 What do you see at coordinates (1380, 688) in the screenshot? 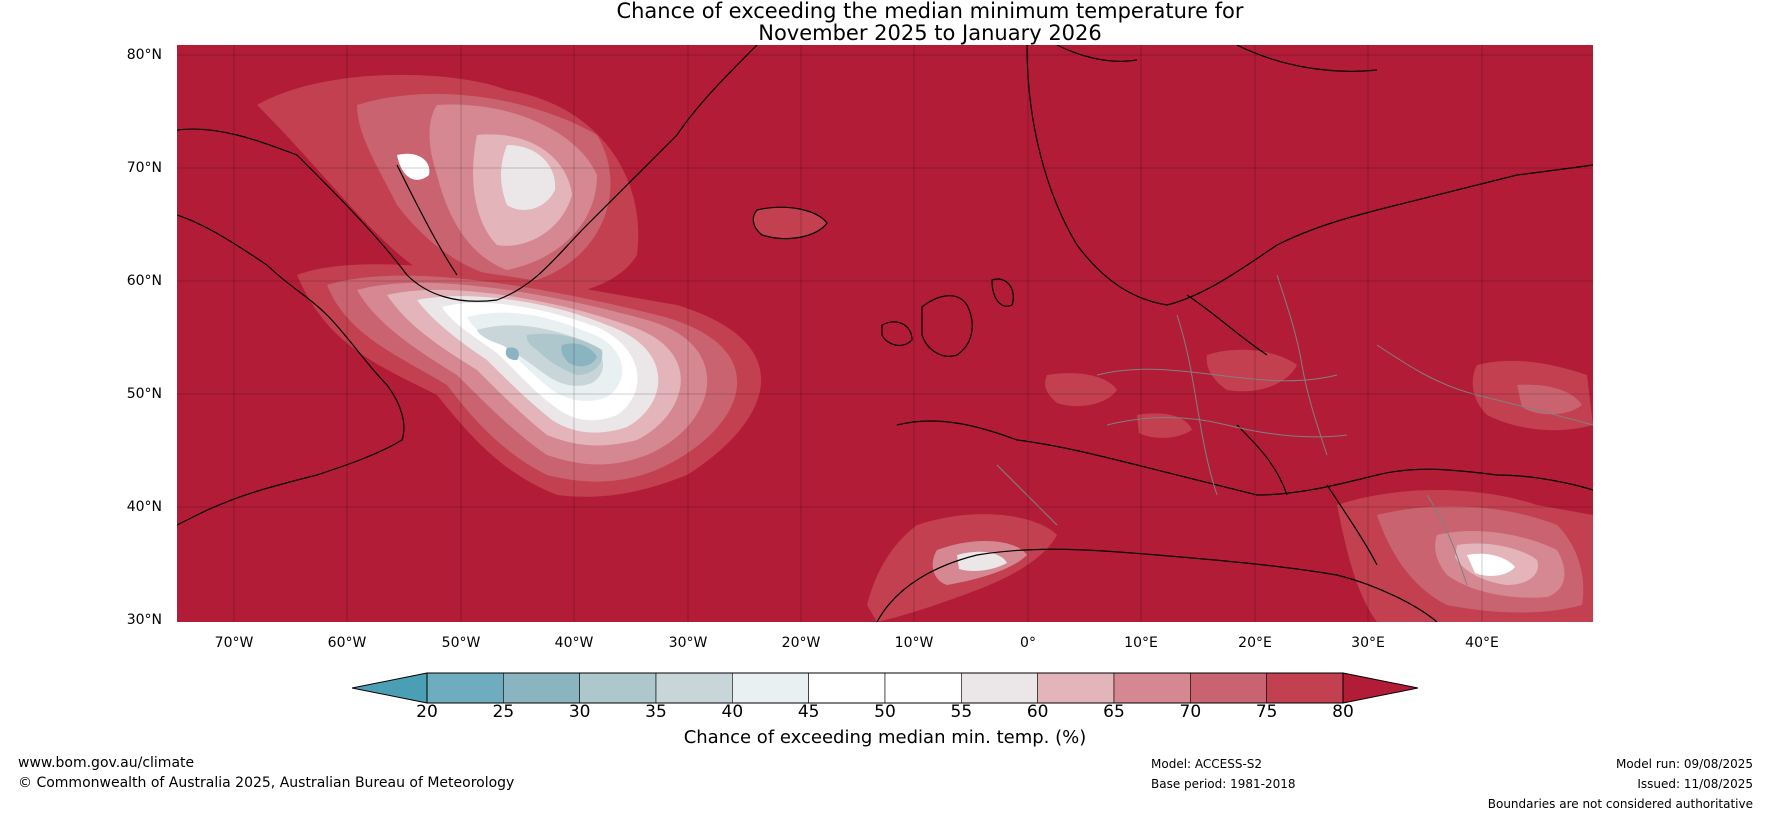
I see `colorbar-extend-high` at bounding box center [1380, 688].